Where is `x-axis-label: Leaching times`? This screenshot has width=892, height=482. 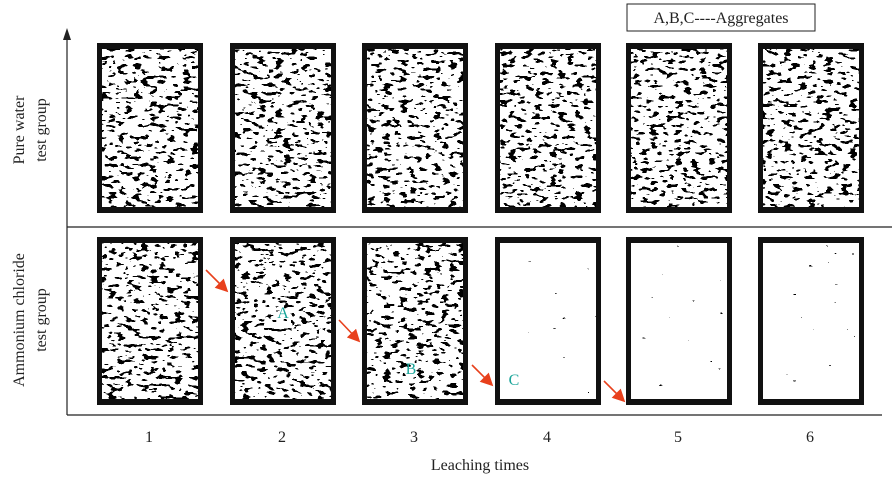 x-axis-label: Leaching times is located at coordinates (480, 465).